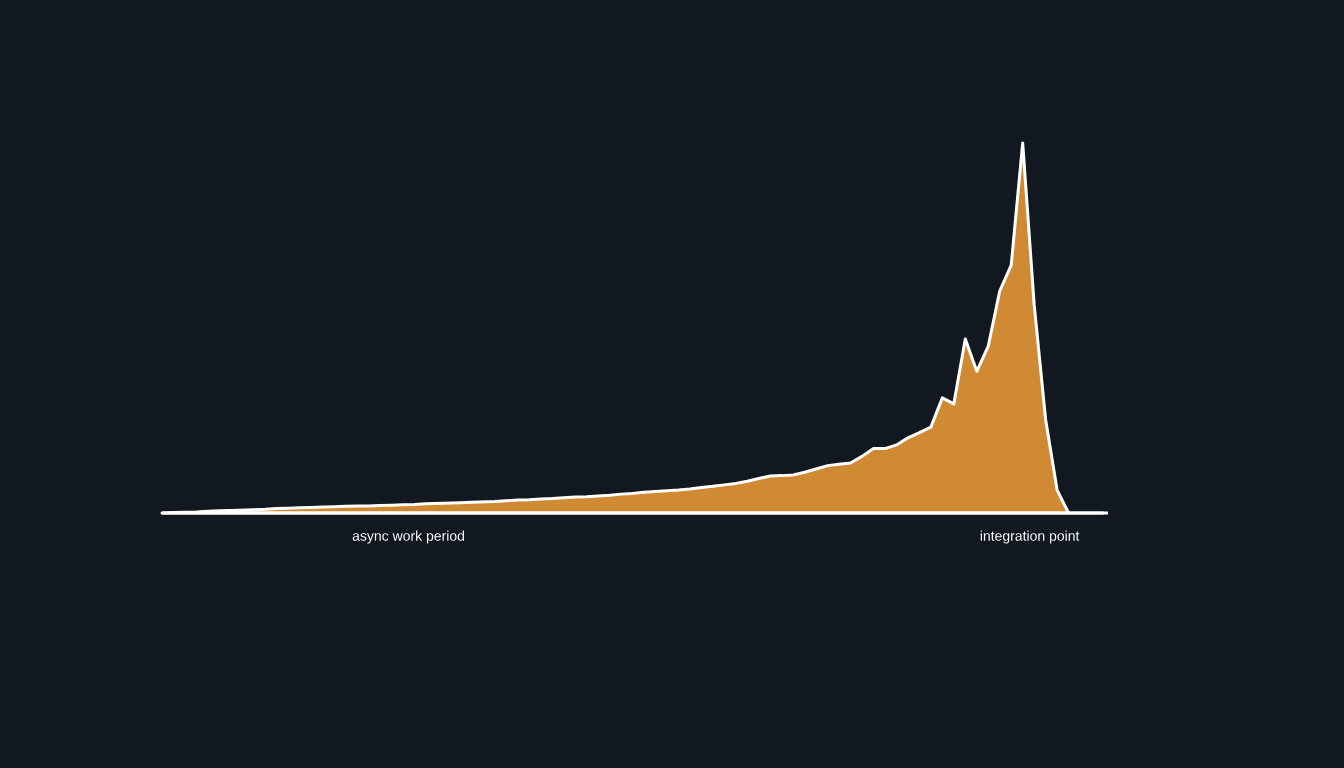 This screenshot has height=768, width=1344. Describe the element at coordinates (408, 537) in the screenshot. I see `text: async work period` at that location.